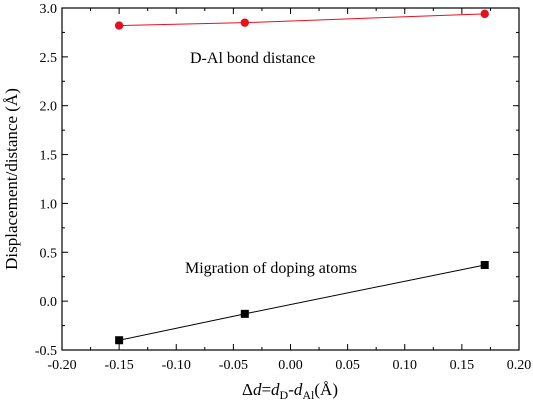  Describe the element at coordinates (49, 253) in the screenshot. I see `y-tick-label: 0.5` at that location.